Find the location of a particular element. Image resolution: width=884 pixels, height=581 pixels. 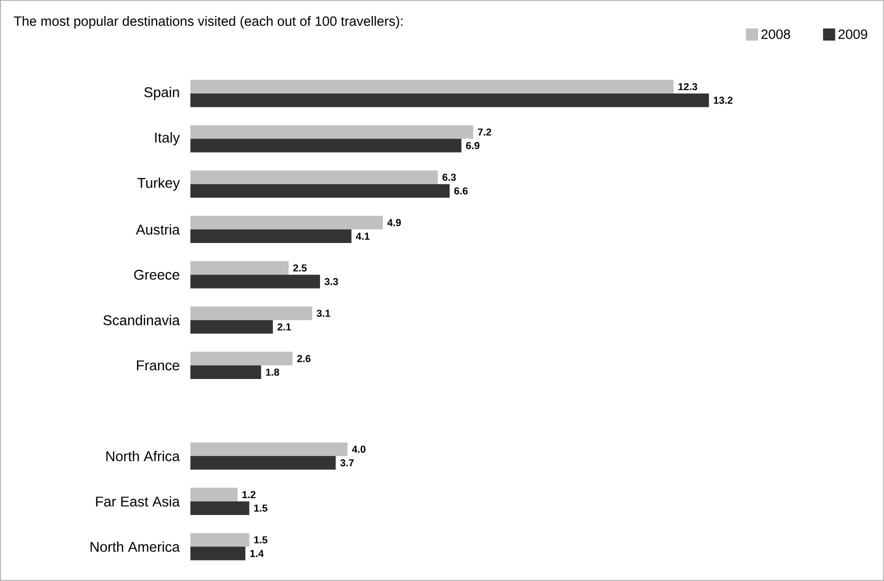

y-tick-label: Turkey is located at coordinates (158, 184).